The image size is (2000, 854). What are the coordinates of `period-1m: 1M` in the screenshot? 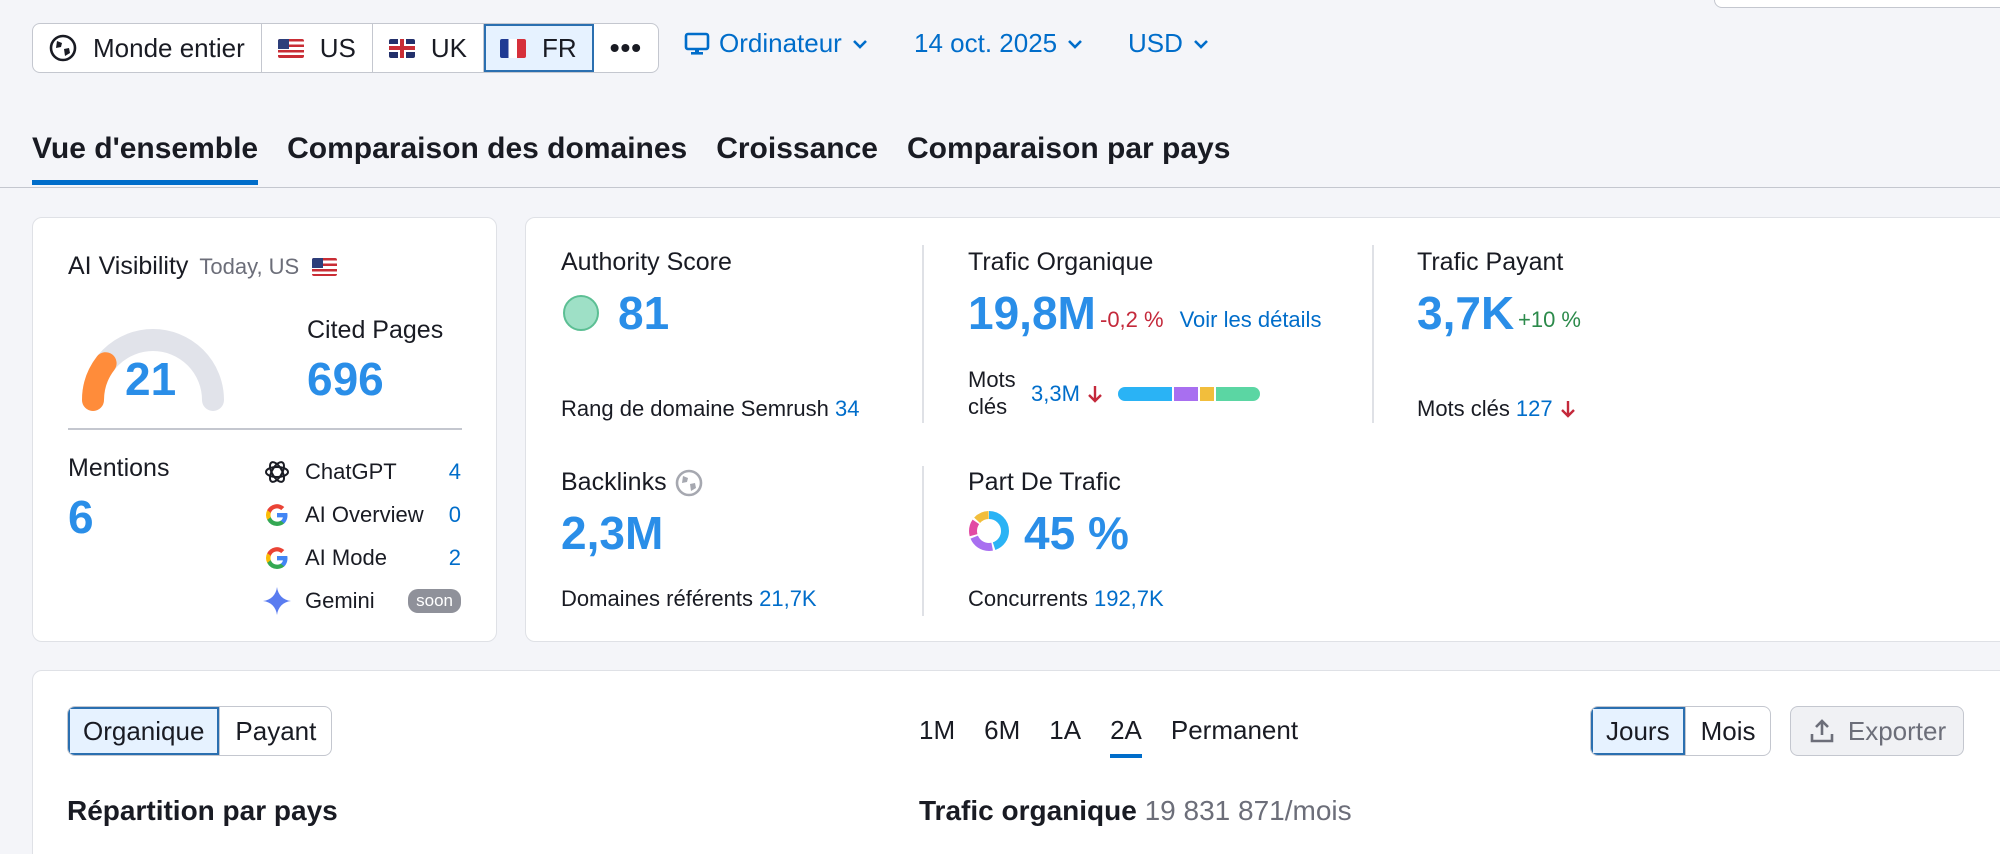 It's located at (937, 730).